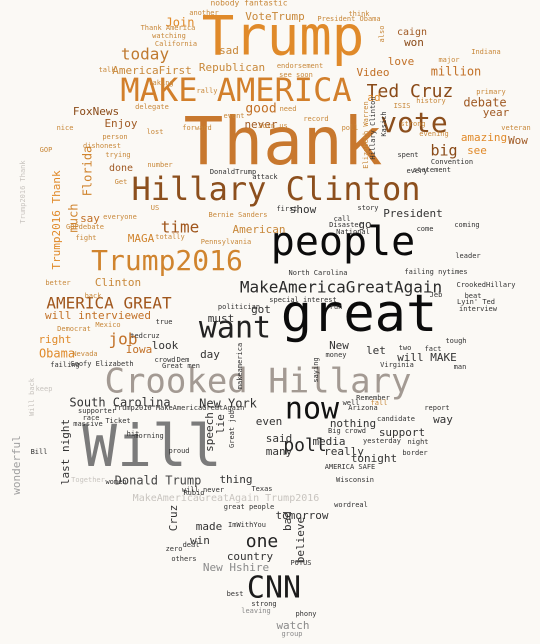 This screenshot has width=540, height=644. Describe the element at coordinates (209, 526) in the screenshot. I see `cloud-word: made` at that location.